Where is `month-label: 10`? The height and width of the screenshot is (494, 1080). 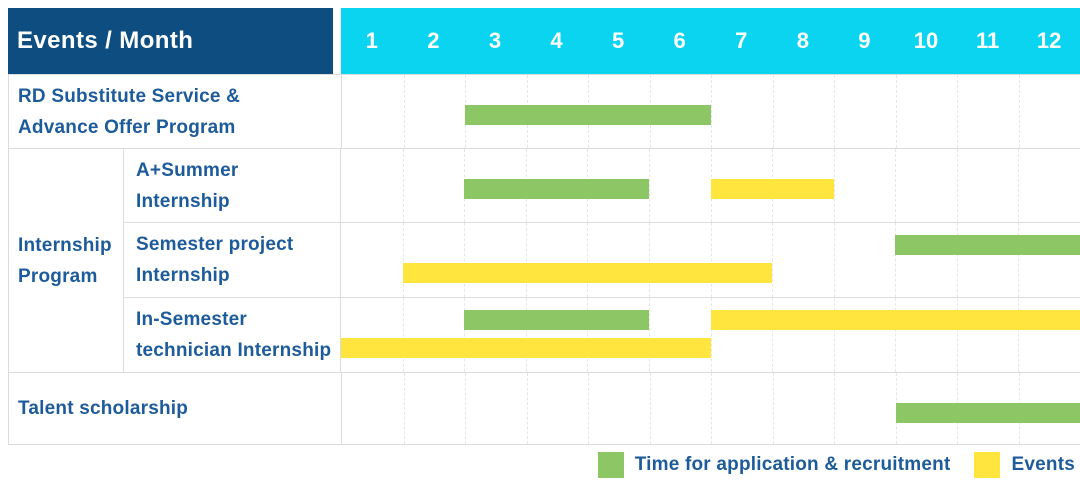
month-label: 10 is located at coordinates (926, 40).